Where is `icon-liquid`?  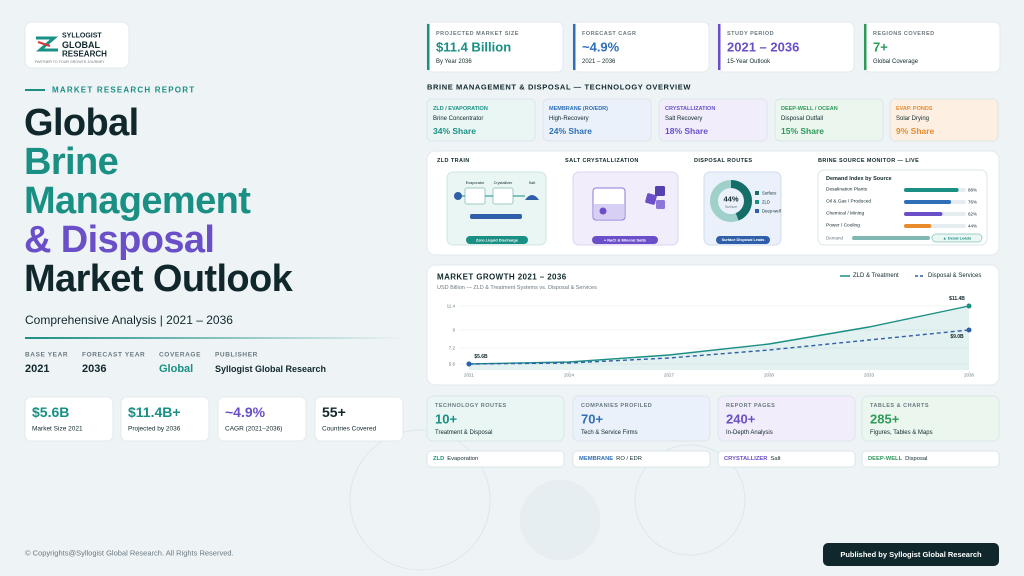
icon-liquid is located at coordinates (609, 211).